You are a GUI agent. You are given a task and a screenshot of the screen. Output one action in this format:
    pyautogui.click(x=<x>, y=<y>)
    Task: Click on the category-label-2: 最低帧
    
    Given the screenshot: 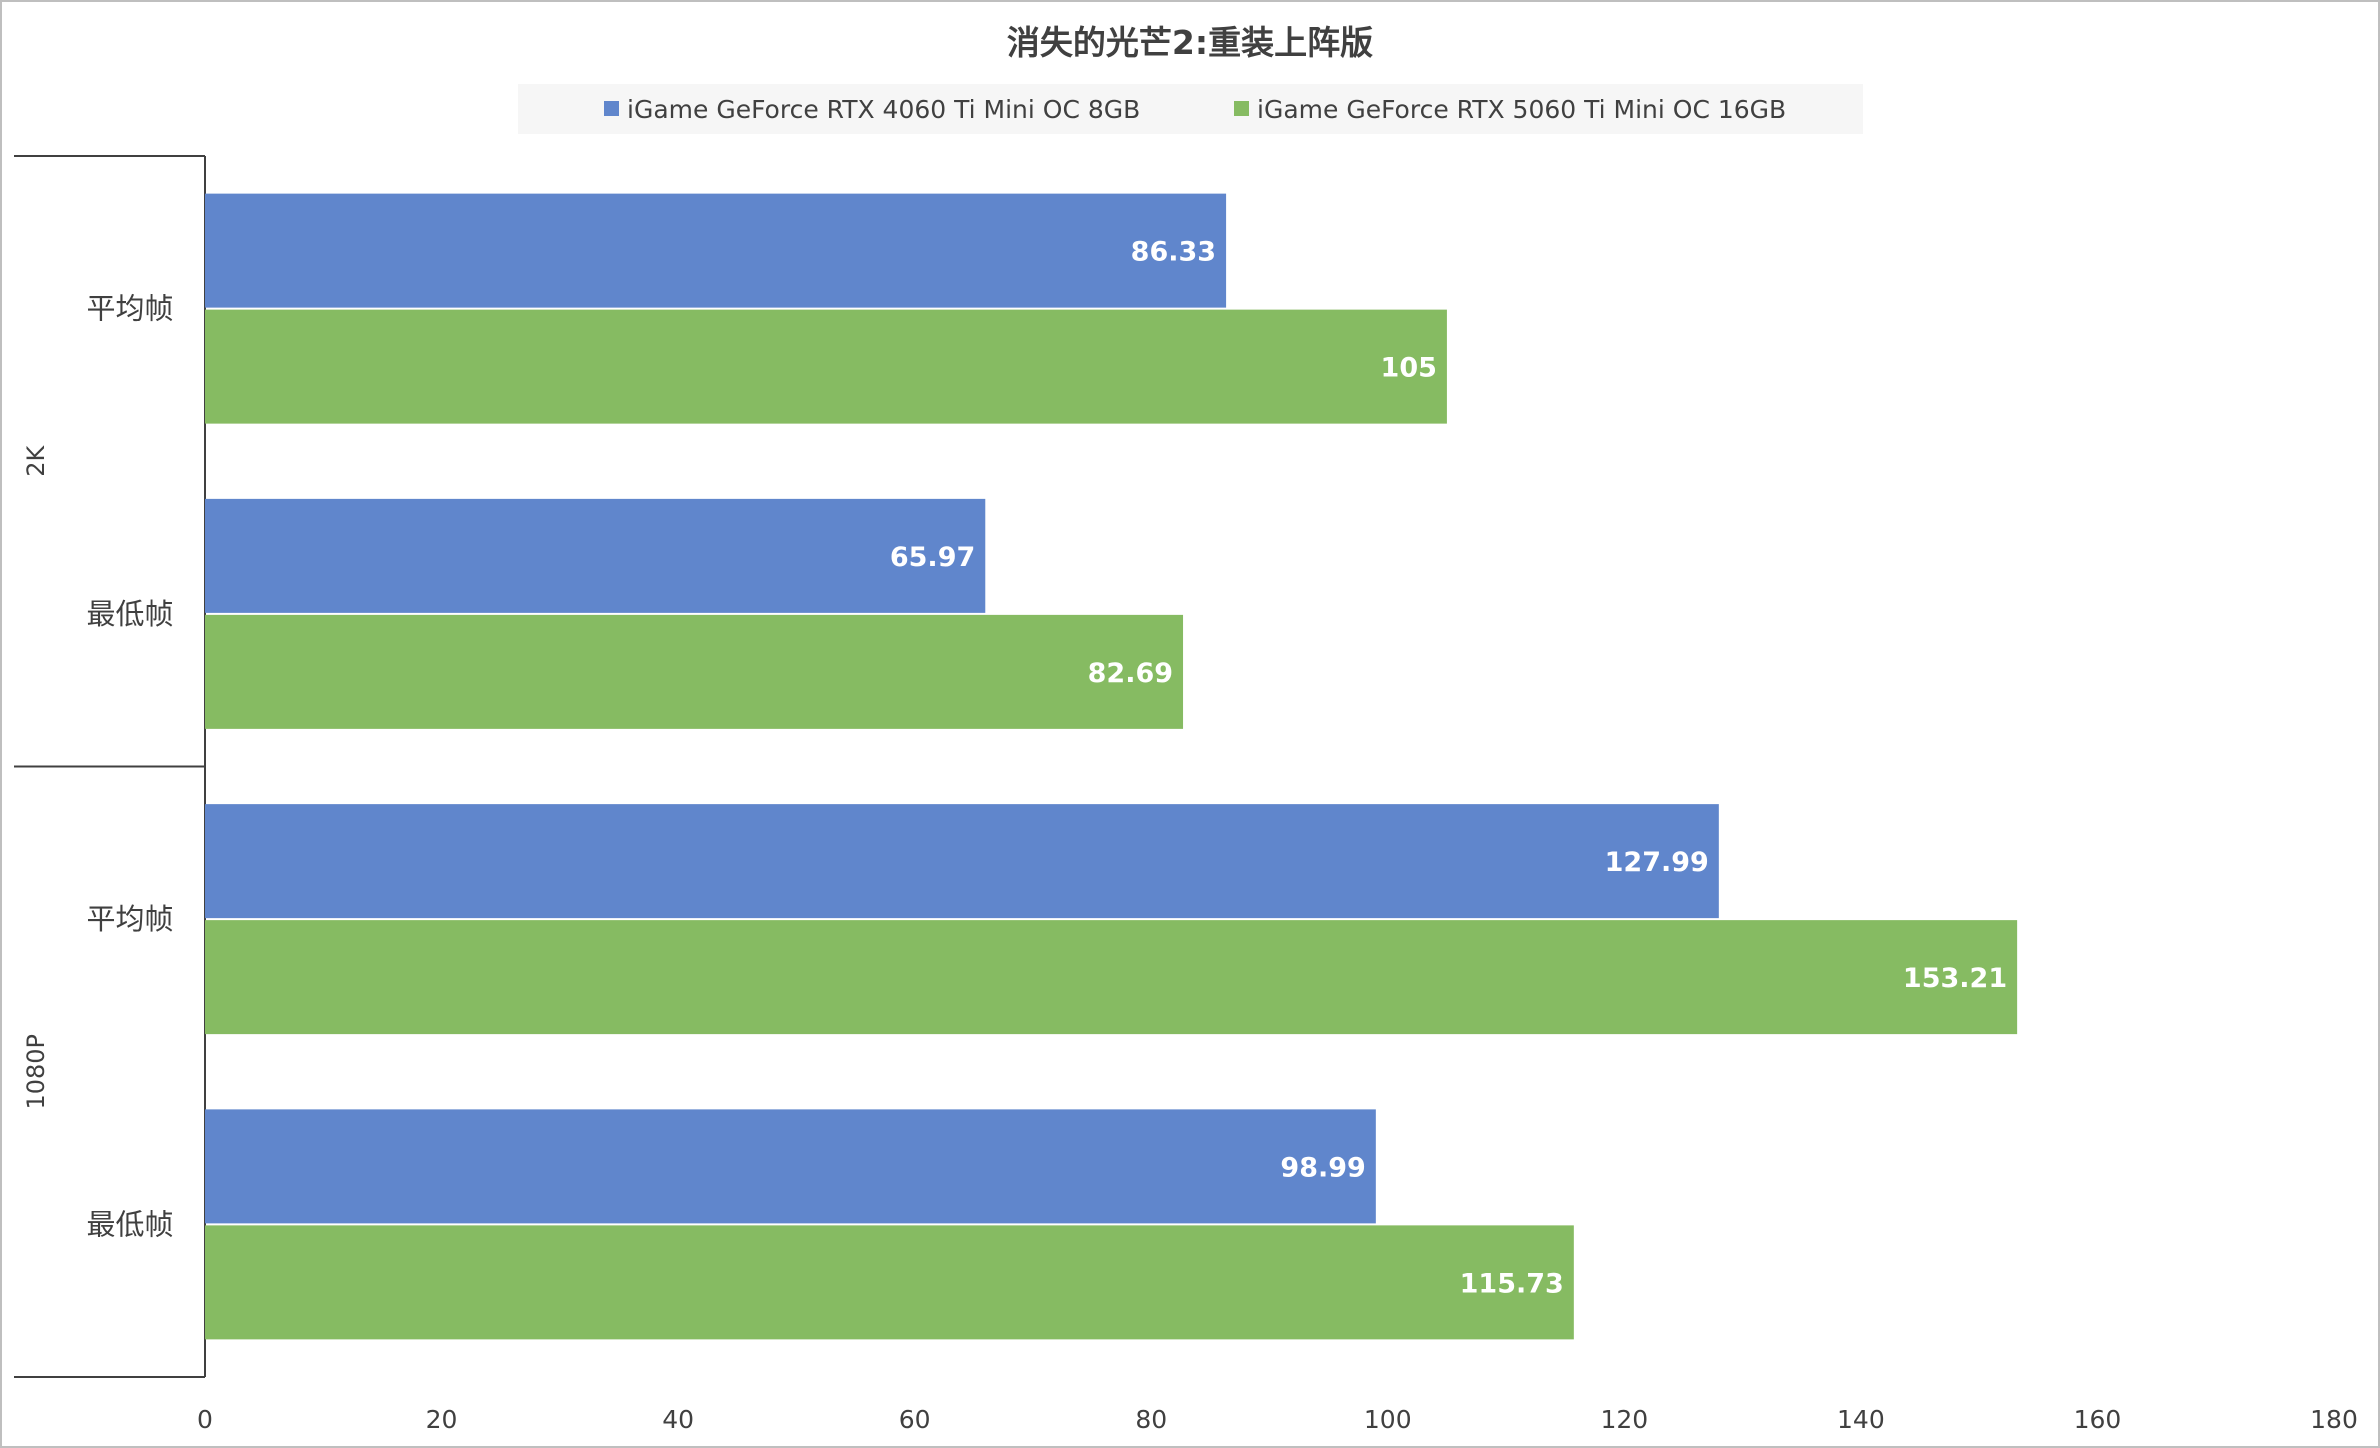 What is the action you would take?
    pyautogui.click(x=129, y=614)
    